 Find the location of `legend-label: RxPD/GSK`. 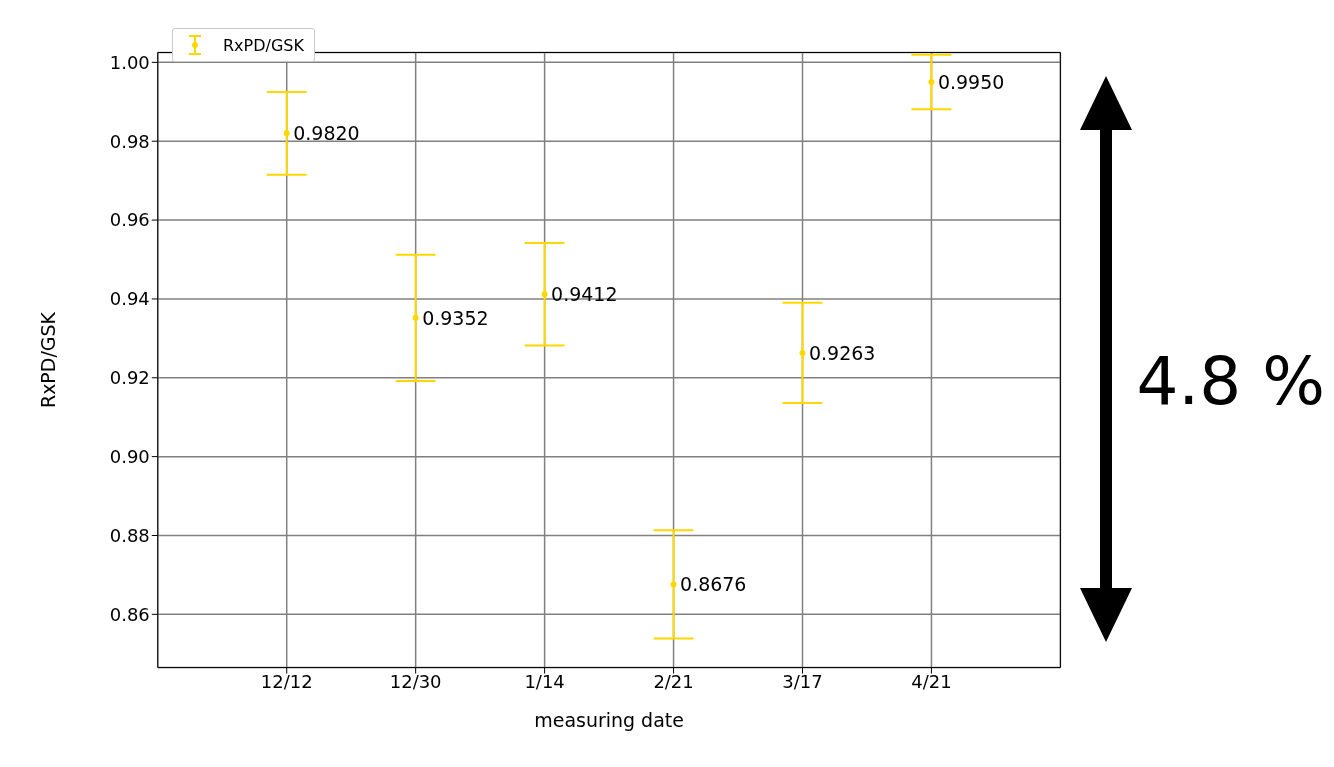

legend-label: RxPD/GSK is located at coordinates (263, 45).